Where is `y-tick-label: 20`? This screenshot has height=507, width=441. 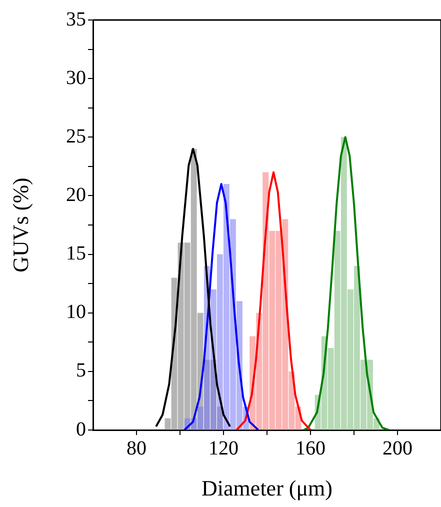 y-tick-label: 20 is located at coordinates (76, 195).